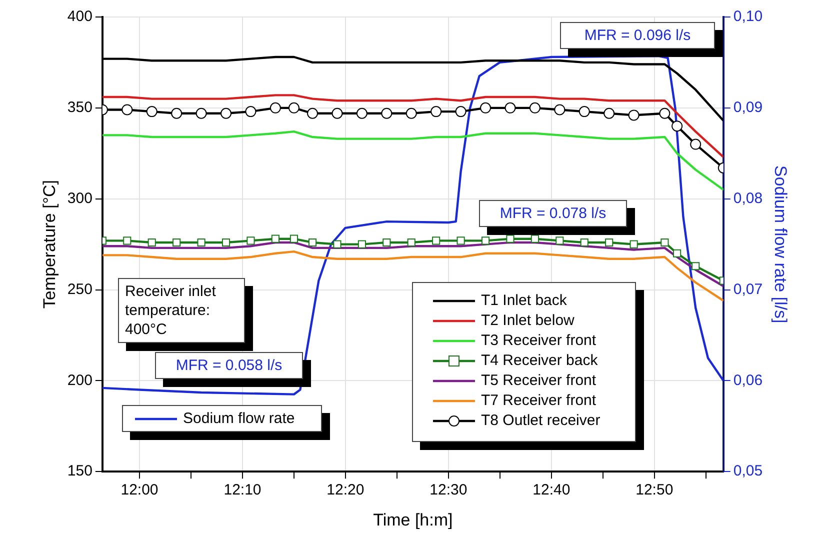 This screenshot has height=543, width=814. What do you see at coordinates (449, 490) in the screenshot?
I see `x-tick-label: 12:30` at bounding box center [449, 490].